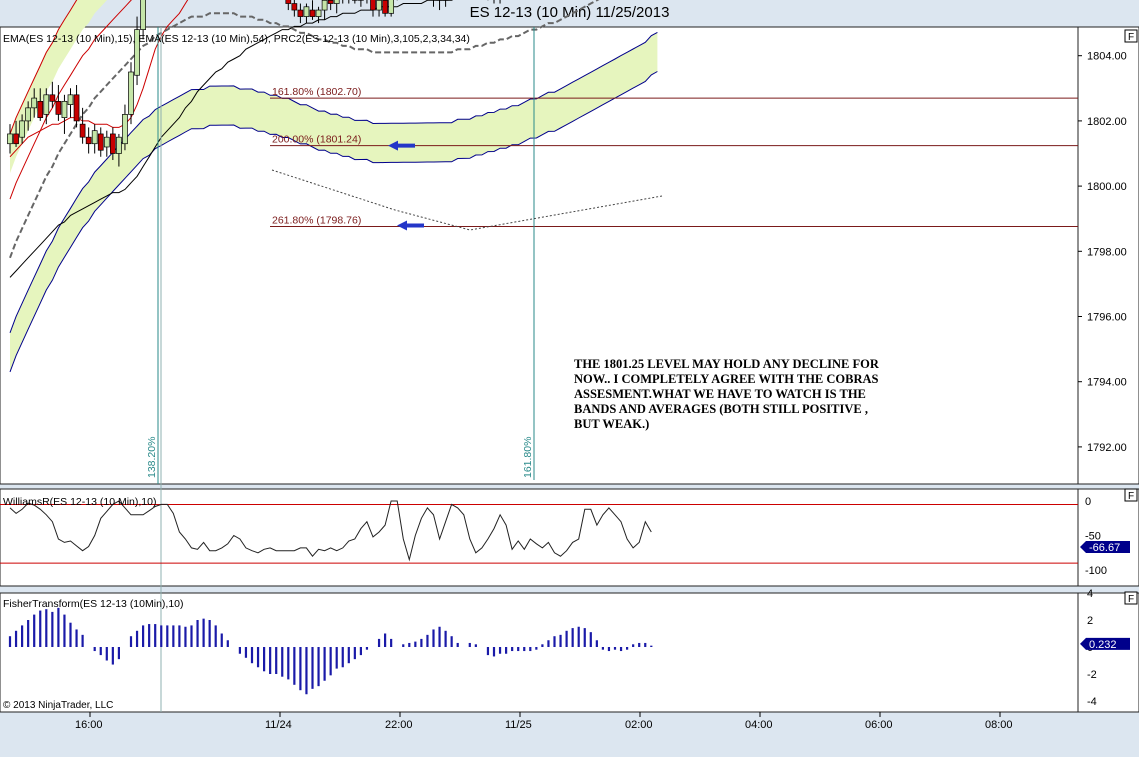 This screenshot has width=1139, height=757. Describe the element at coordinates (1092, 702) in the screenshot. I see `fisher-tick-label: -4` at that location.